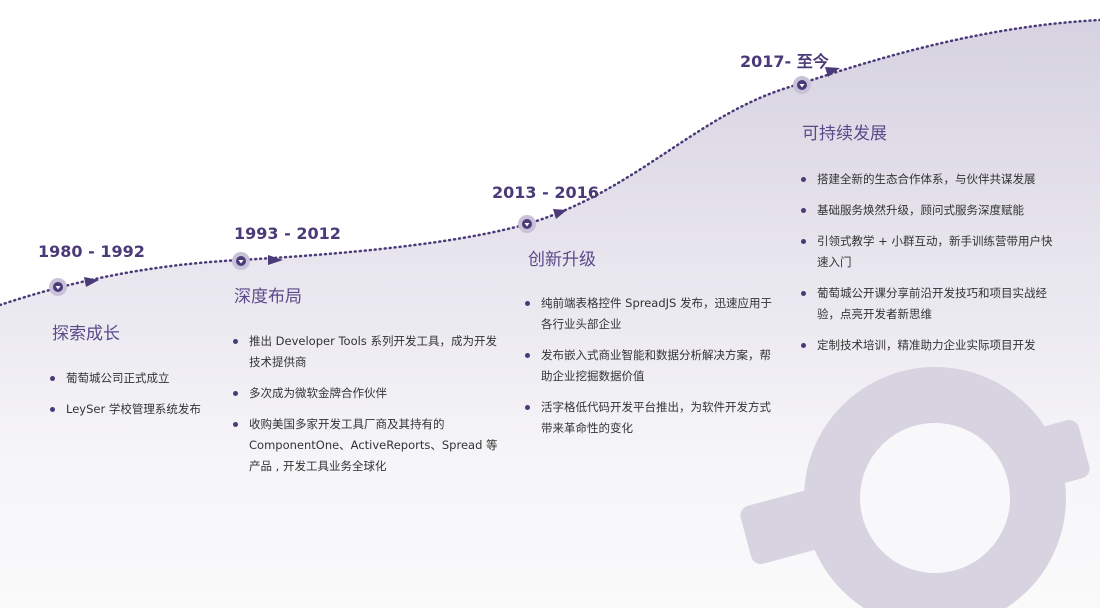  I want to click on item-list: 葡萄城公司正式成立 LeySer 学校管理系统发布, so click(143, 399).